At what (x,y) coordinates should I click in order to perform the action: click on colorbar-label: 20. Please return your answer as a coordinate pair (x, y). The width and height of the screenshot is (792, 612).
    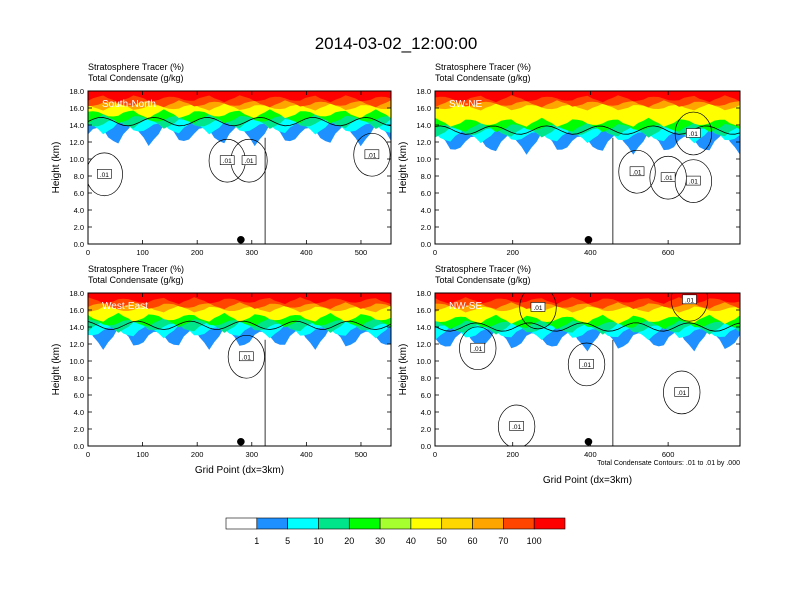
    Looking at the image, I should click on (349, 541).